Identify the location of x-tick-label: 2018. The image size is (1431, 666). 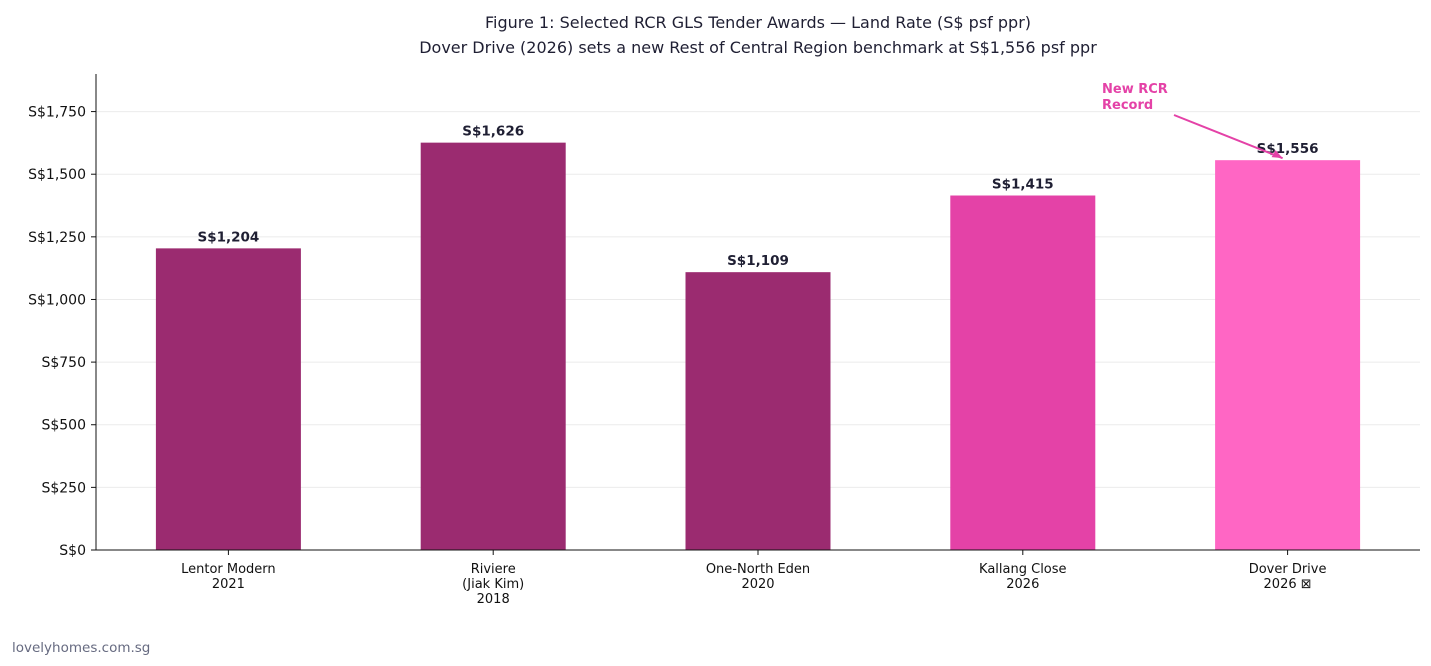
(493, 599).